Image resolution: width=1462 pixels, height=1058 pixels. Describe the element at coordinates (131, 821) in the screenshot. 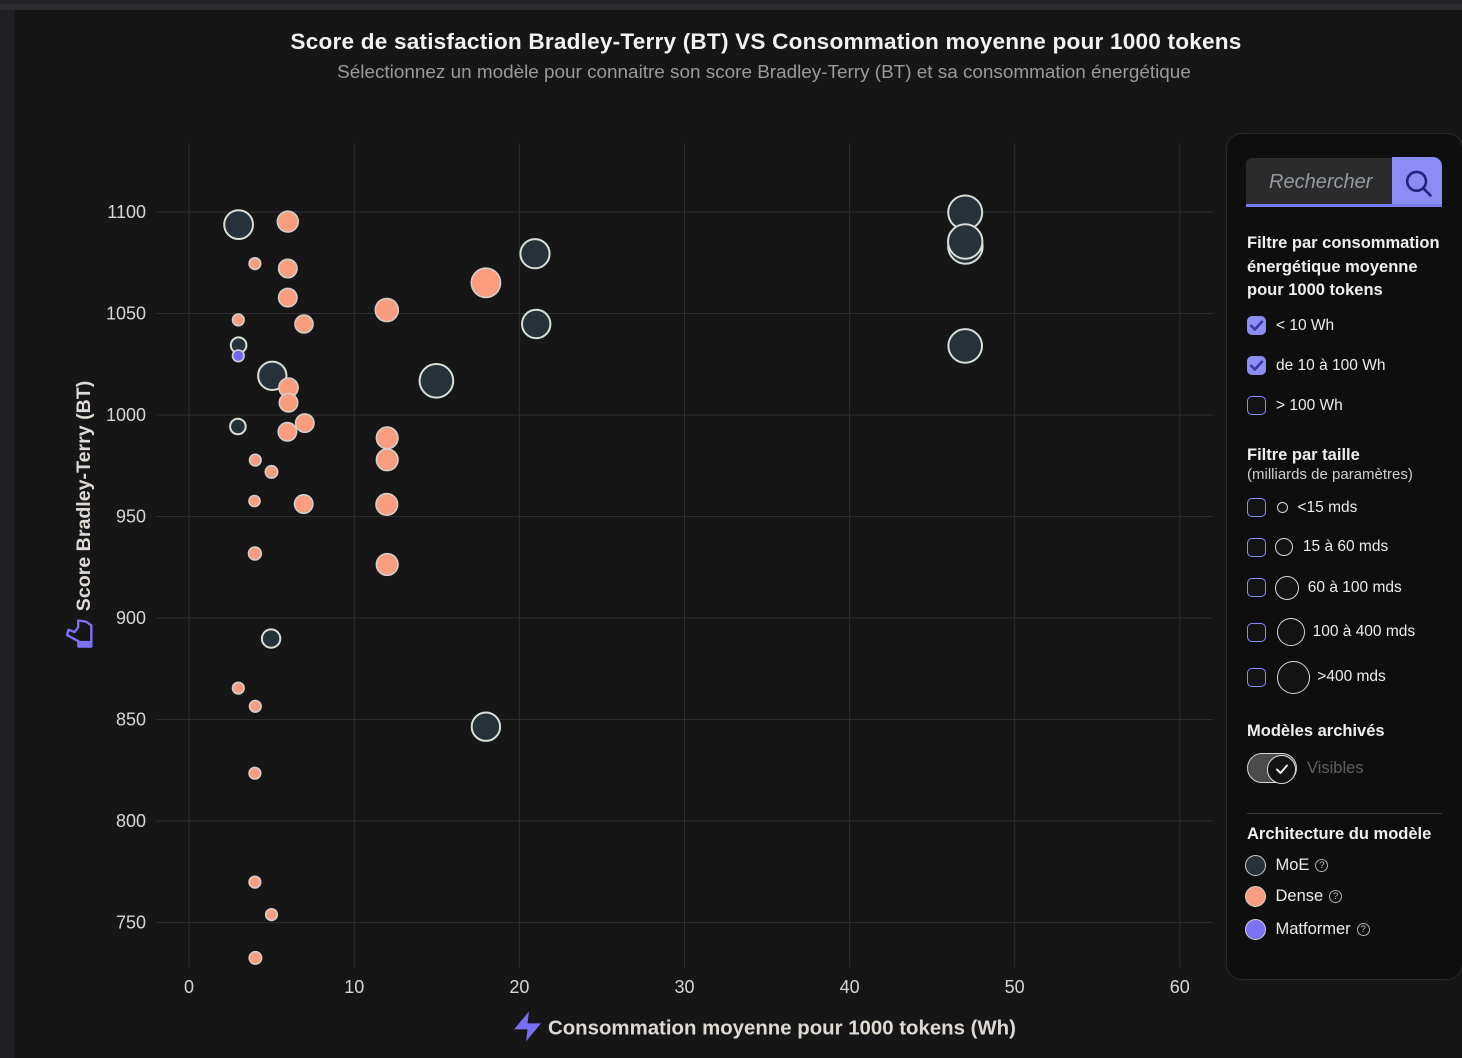

I see `svg-text: 800` at that location.